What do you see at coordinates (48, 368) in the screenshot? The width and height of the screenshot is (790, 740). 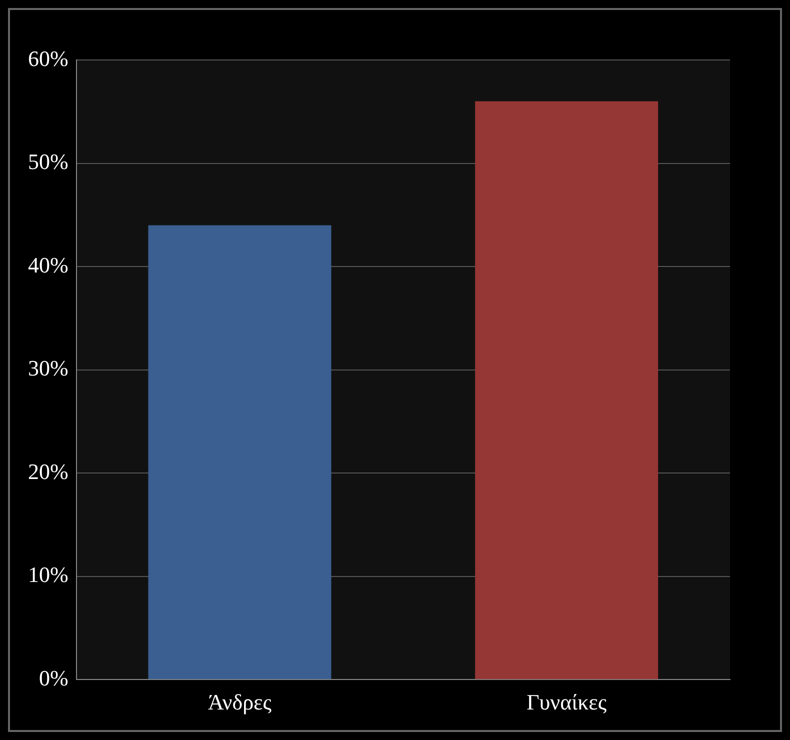 I see `y-tick-label: 30%` at bounding box center [48, 368].